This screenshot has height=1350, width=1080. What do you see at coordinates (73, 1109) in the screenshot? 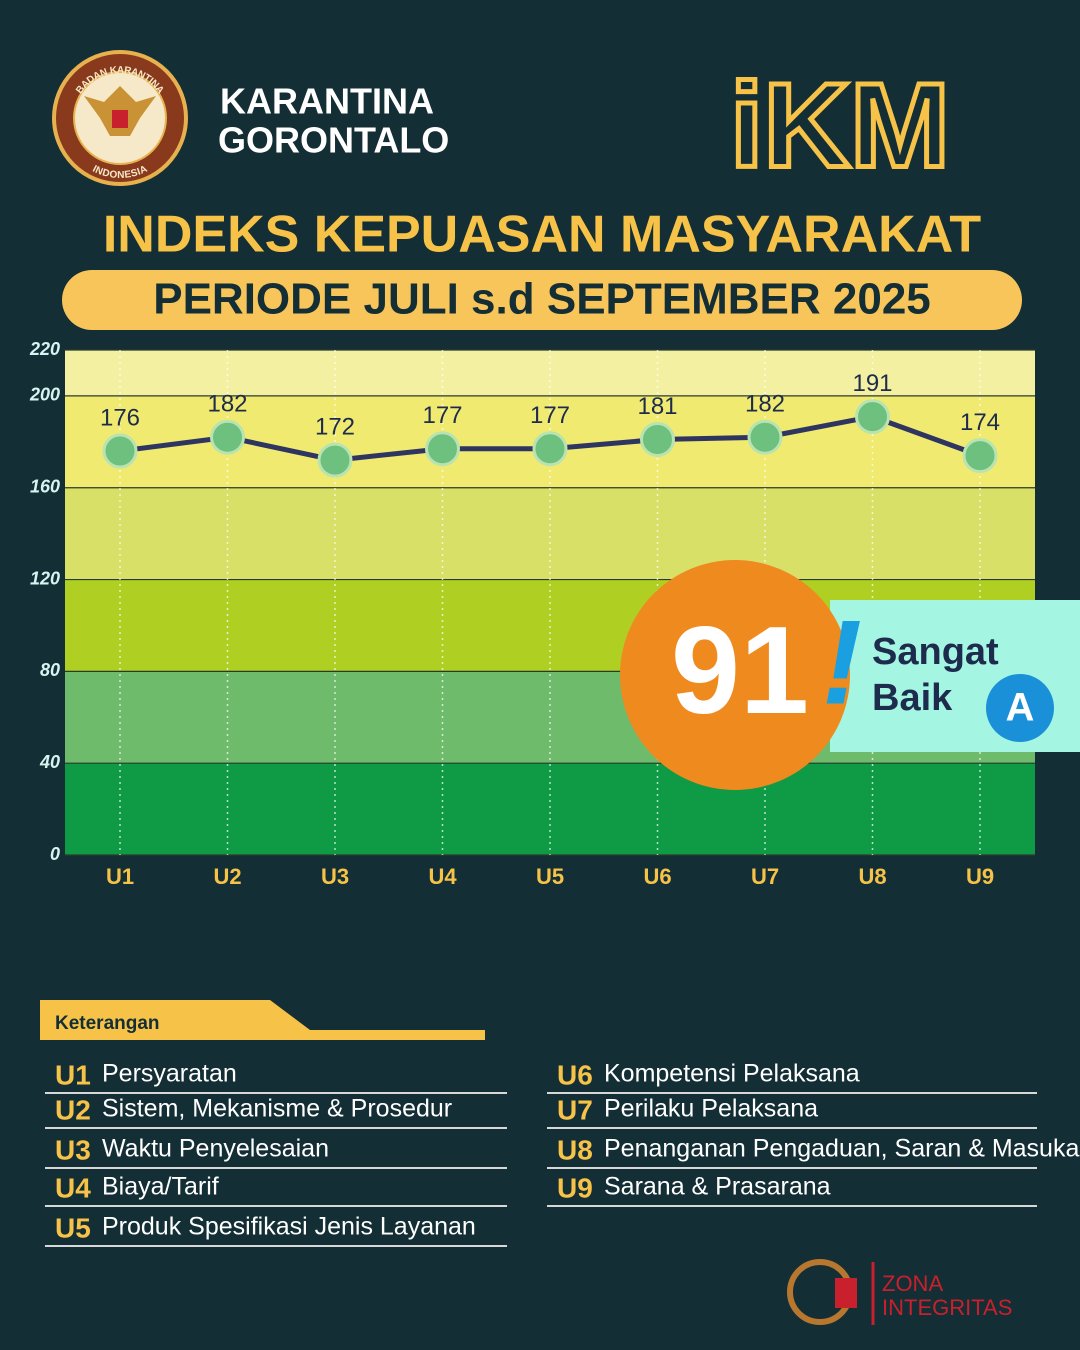
I see `legend-code: U2` at bounding box center [73, 1109].